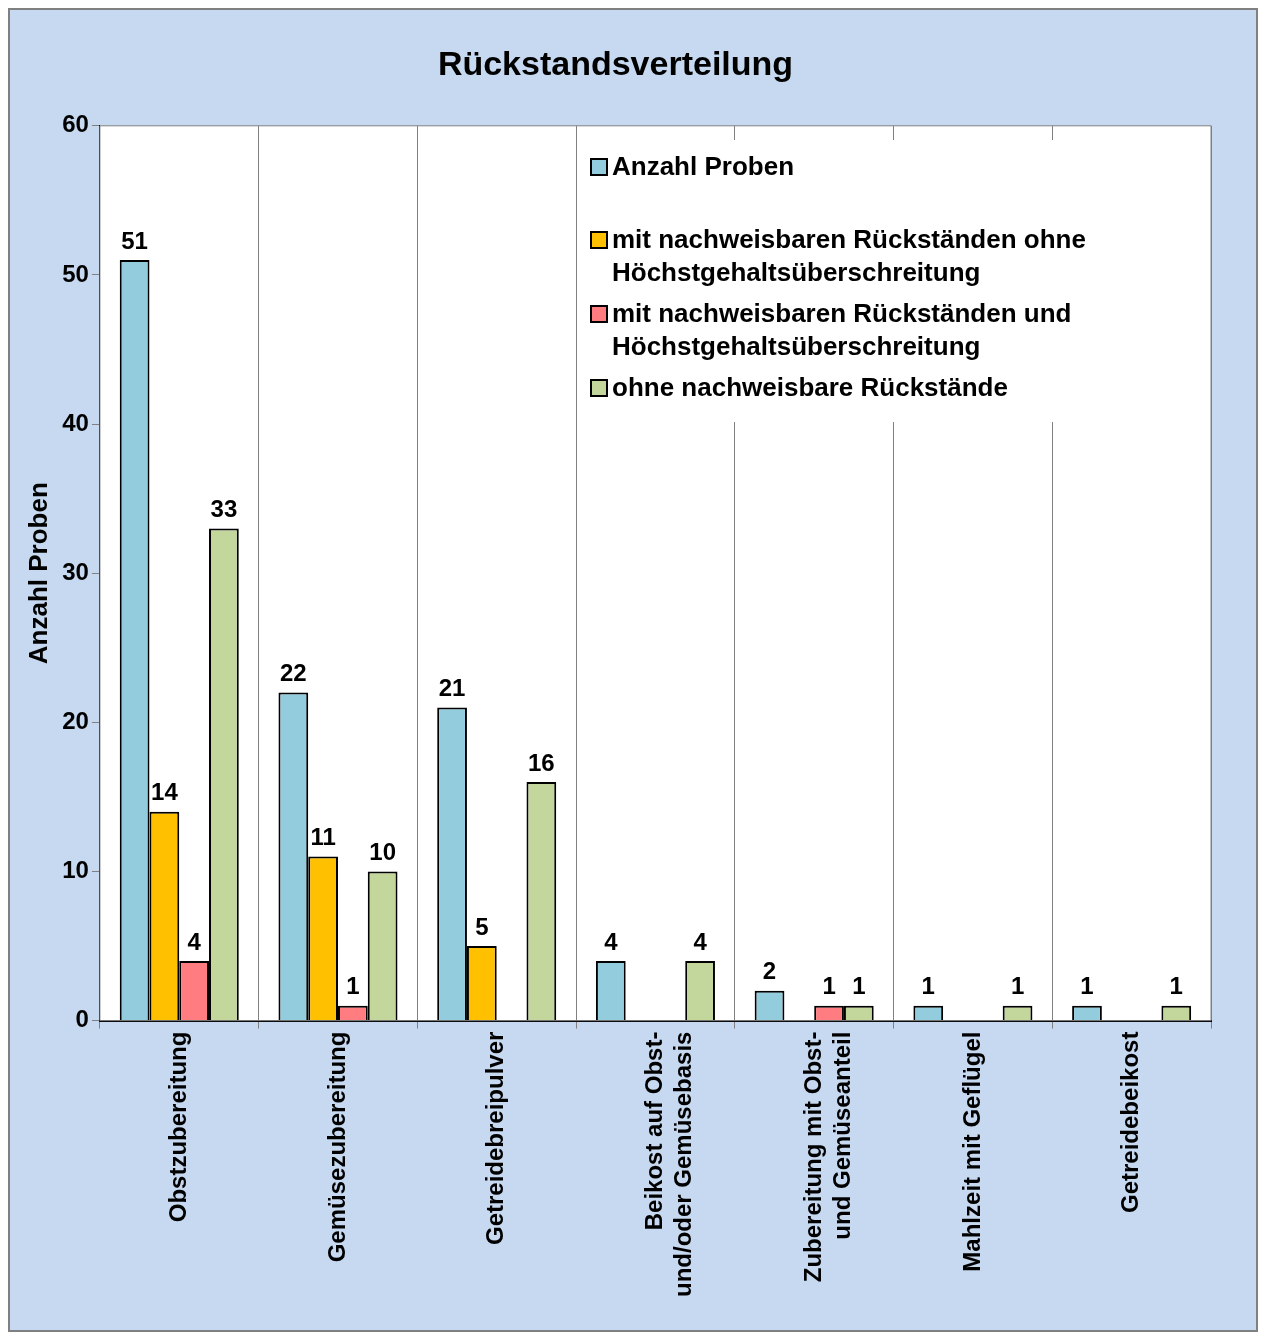 This screenshot has width=1264, height=1340. I want to click on x-tick-label: Mahlzeit mit Geflügel, so click(971, 1151).